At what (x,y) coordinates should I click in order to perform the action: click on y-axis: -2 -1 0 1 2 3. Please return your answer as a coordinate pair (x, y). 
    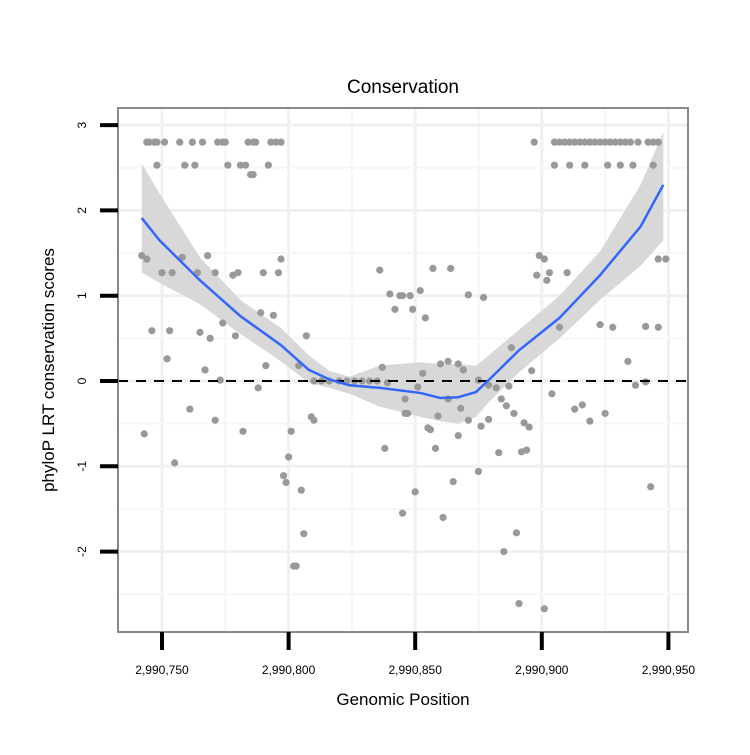
    Looking at the image, I should click on (96, 339).